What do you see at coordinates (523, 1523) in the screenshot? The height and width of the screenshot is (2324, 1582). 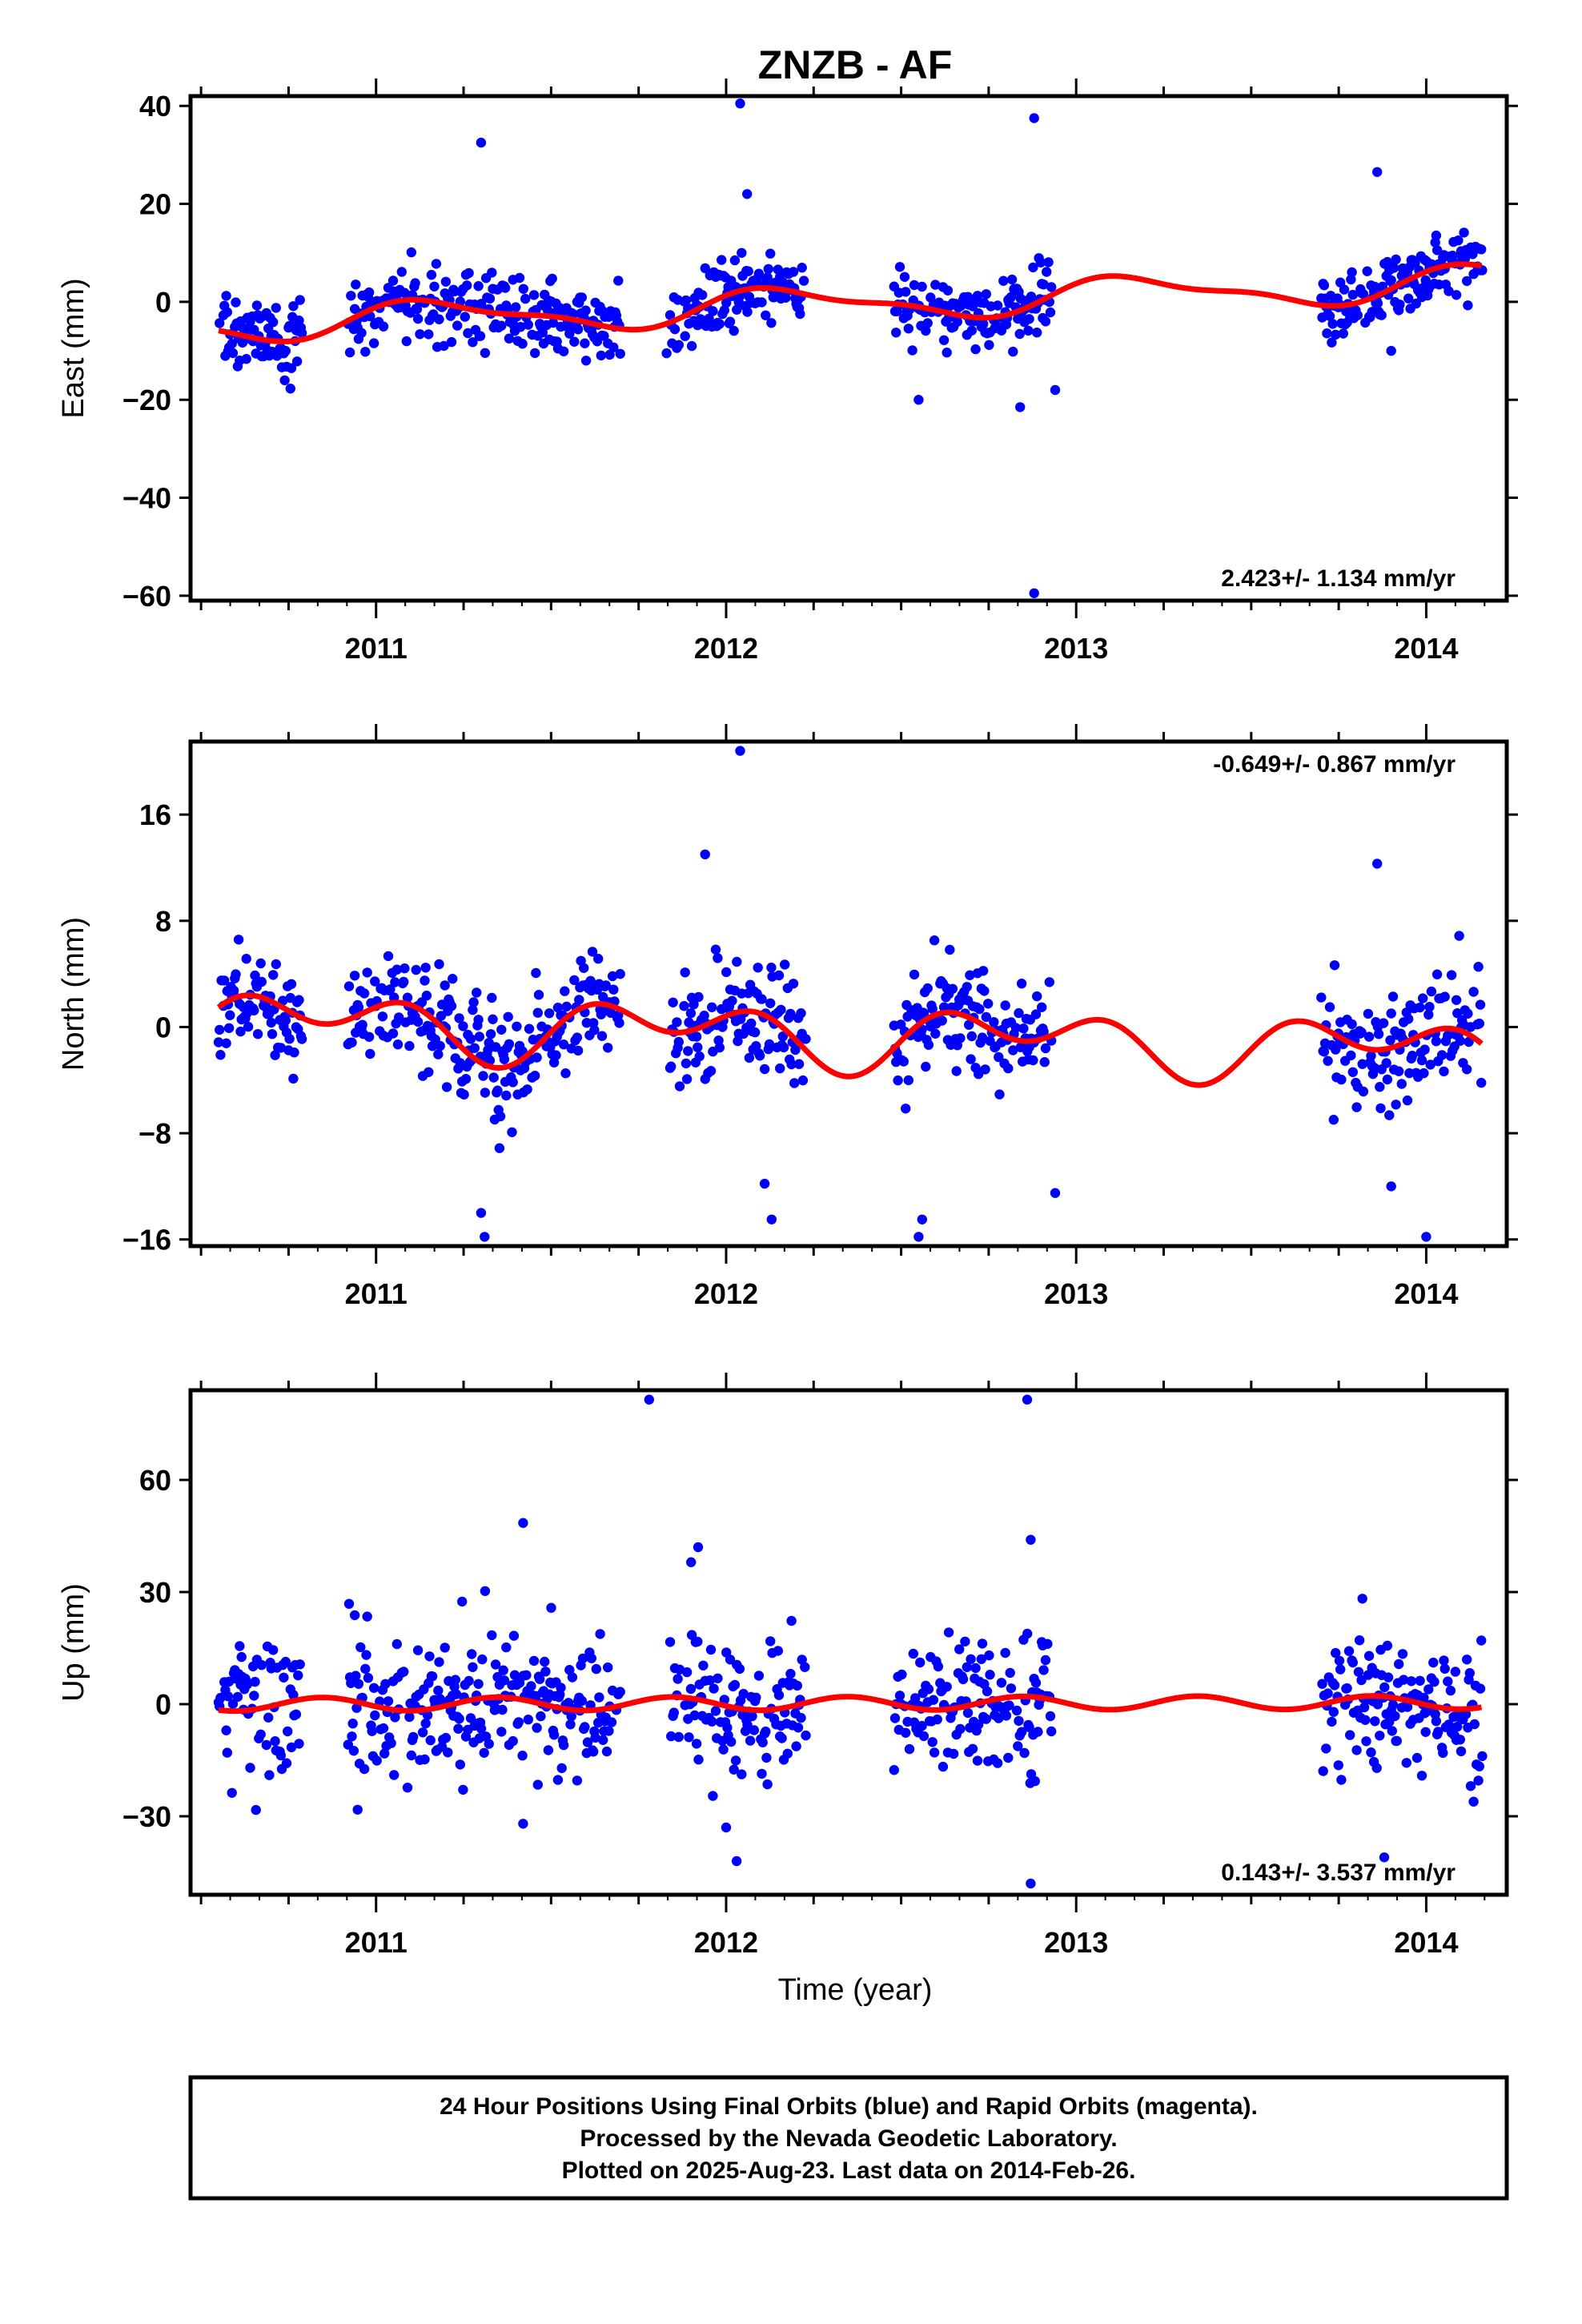 I see `up-outlier-point` at bounding box center [523, 1523].